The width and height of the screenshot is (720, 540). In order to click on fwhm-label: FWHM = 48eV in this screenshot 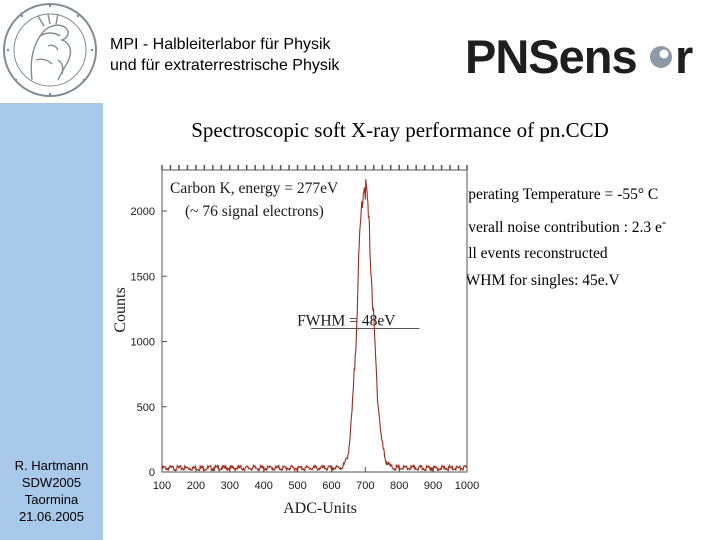, I will do `click(346, 320)`.